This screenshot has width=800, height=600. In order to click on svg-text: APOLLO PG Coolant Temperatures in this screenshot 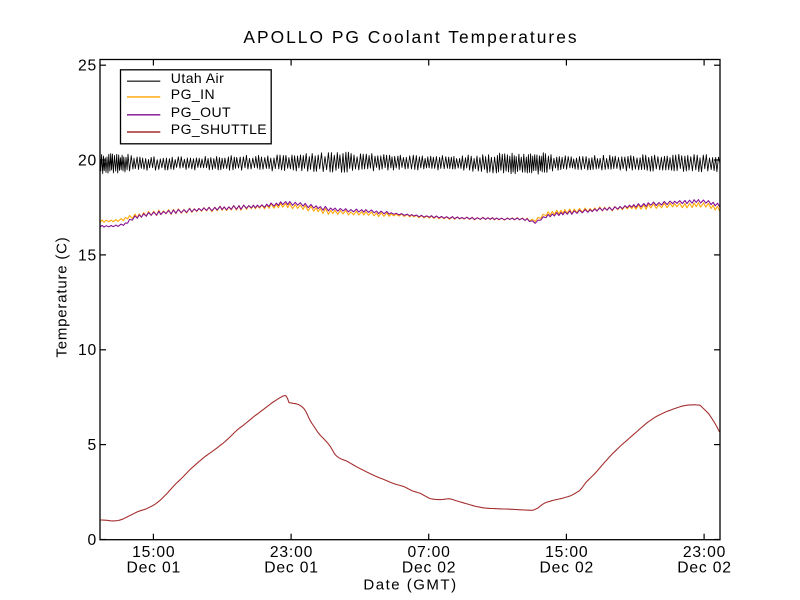, I will do `click(410, 37)`.